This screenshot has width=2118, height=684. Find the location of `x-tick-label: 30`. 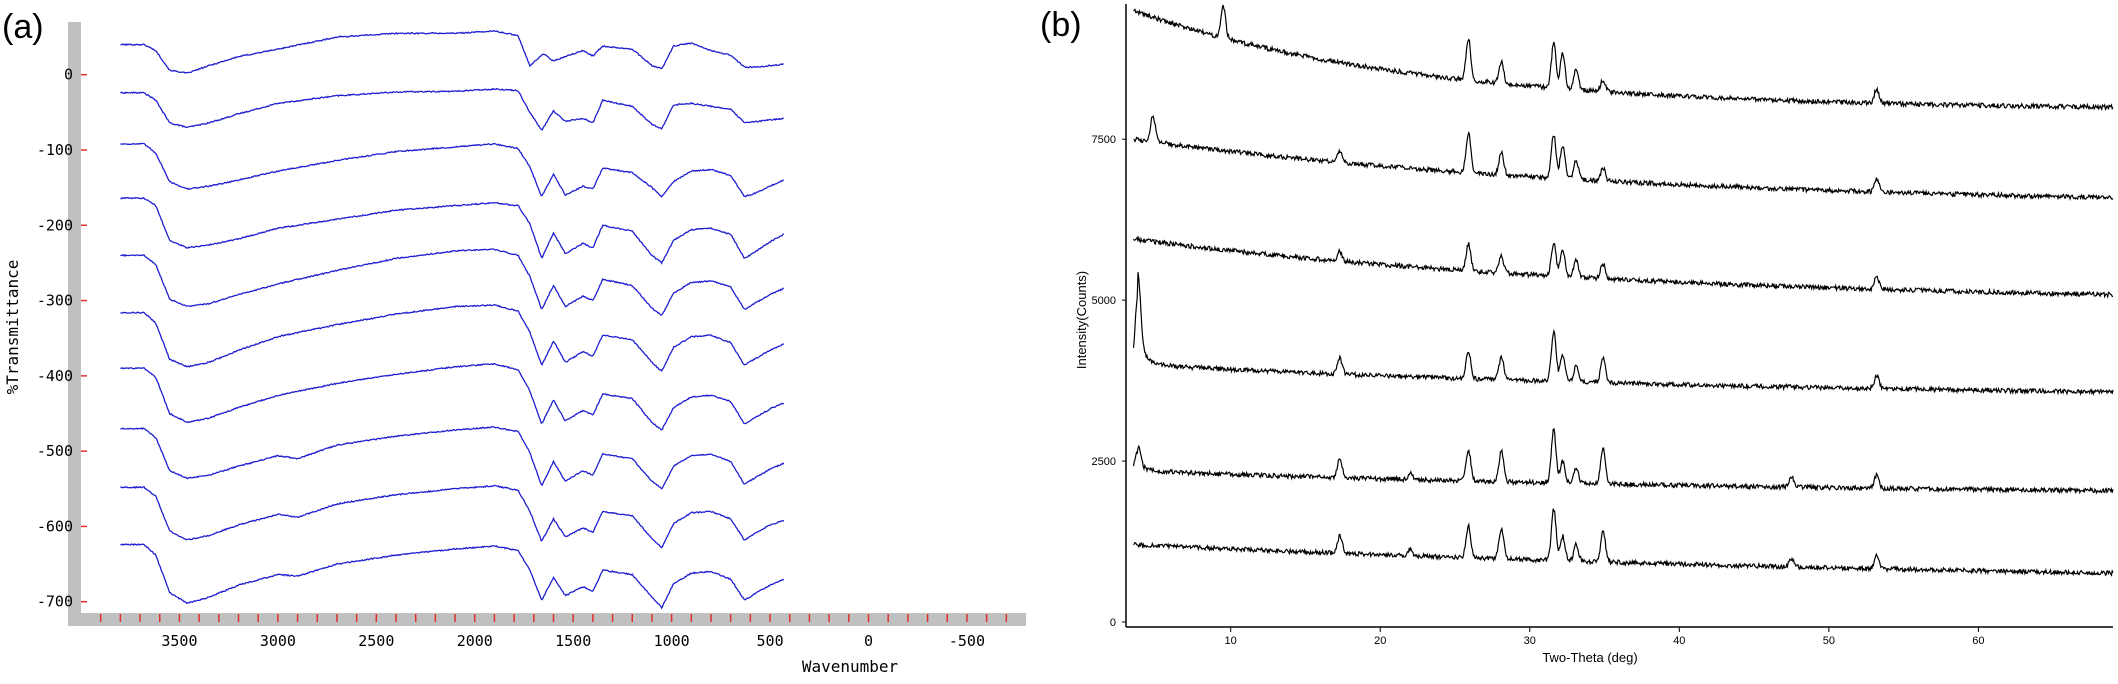

x-tick-label: 30 is located at coordinates (1530, 641).